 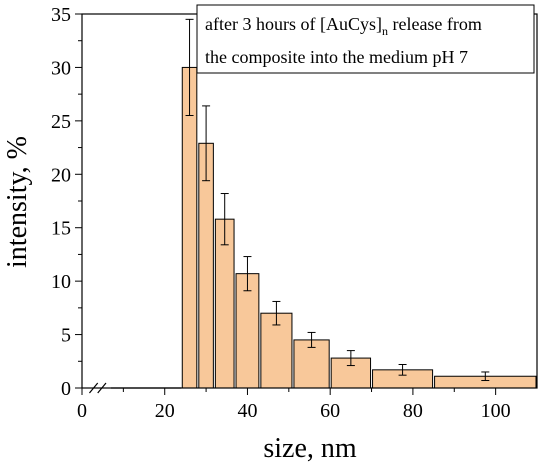 I want to click on x-tick-label: 100, so click(x=496, y=411).